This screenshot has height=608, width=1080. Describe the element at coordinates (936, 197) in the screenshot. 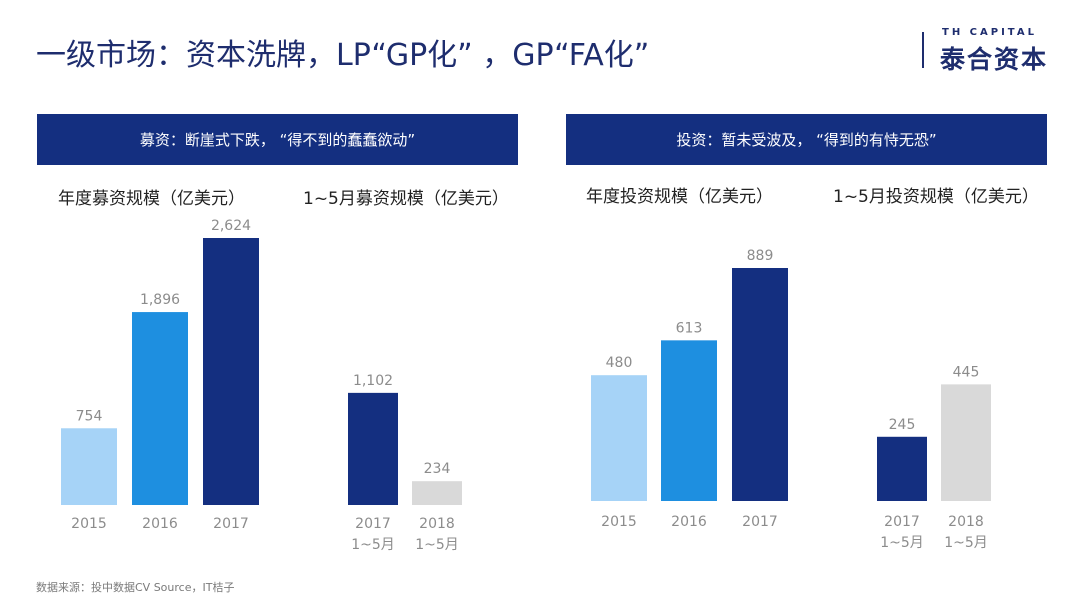

I see `chart-title-jan-may-investment: 1~5月投资规模（亿美元）` at that location.